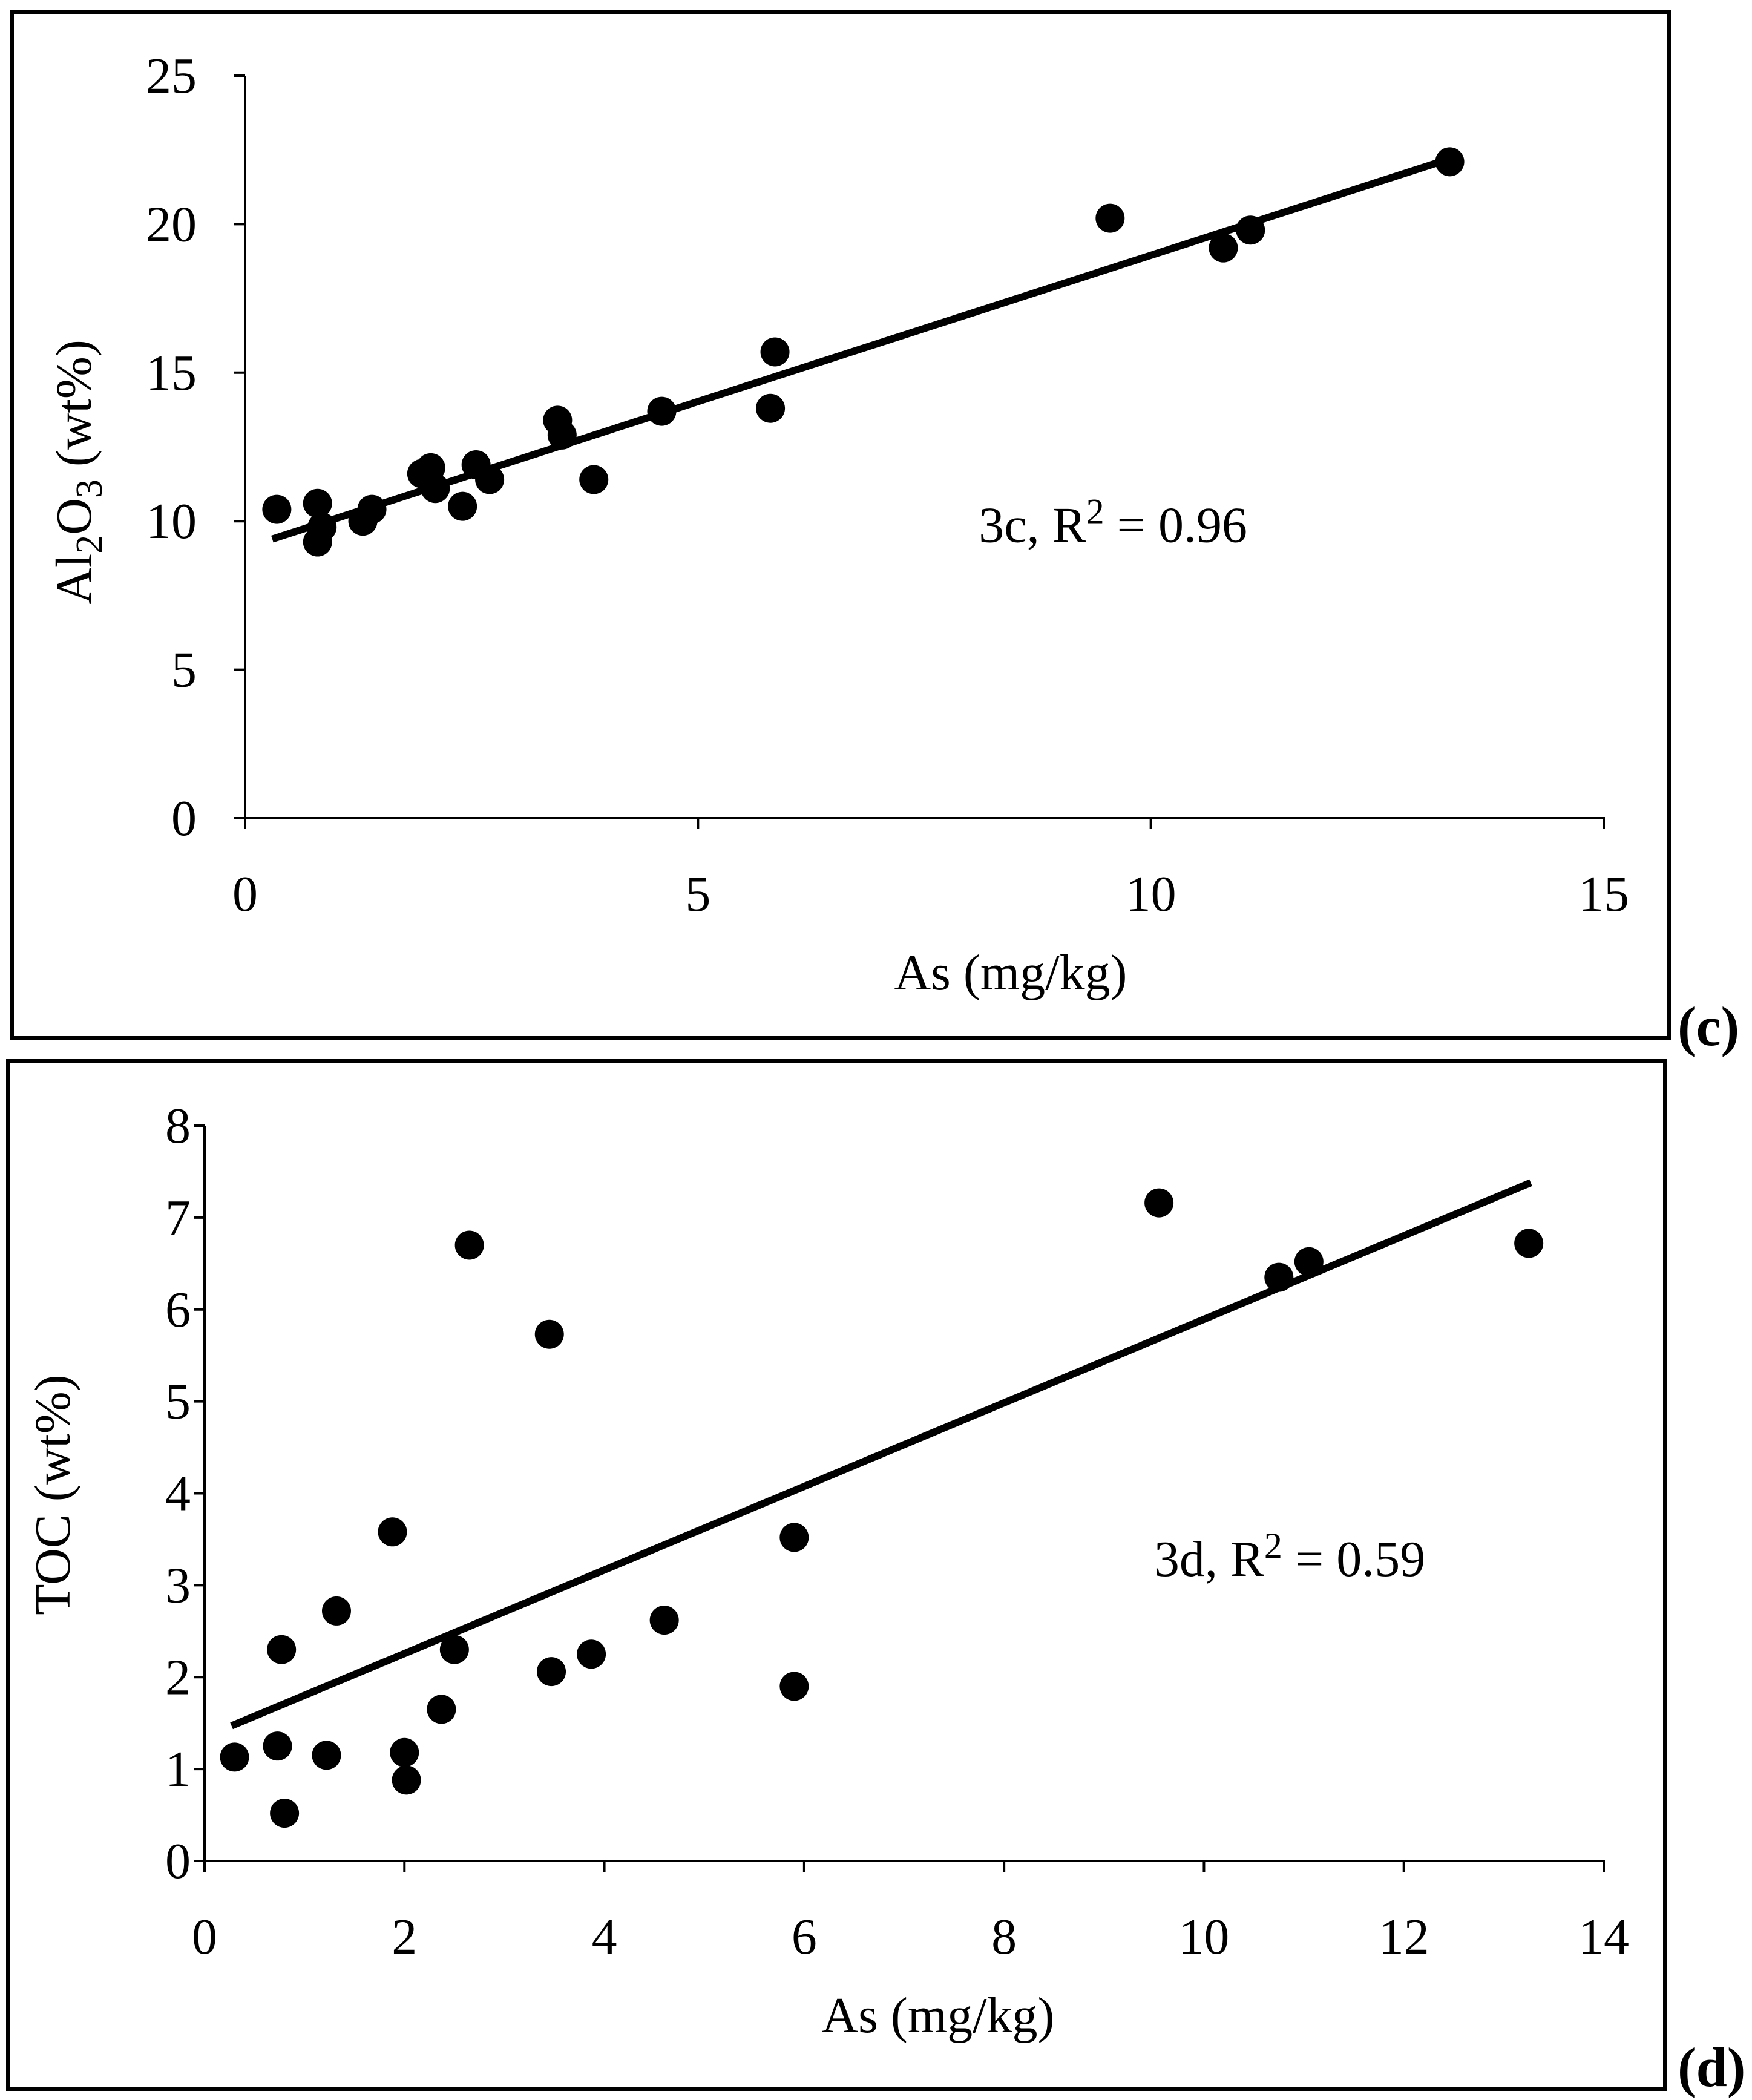 Image resolution: width=1752 pixels, height=2100 pixels. I want to click on chart-c-ylabel-sub2: 2, so click(90, 544).